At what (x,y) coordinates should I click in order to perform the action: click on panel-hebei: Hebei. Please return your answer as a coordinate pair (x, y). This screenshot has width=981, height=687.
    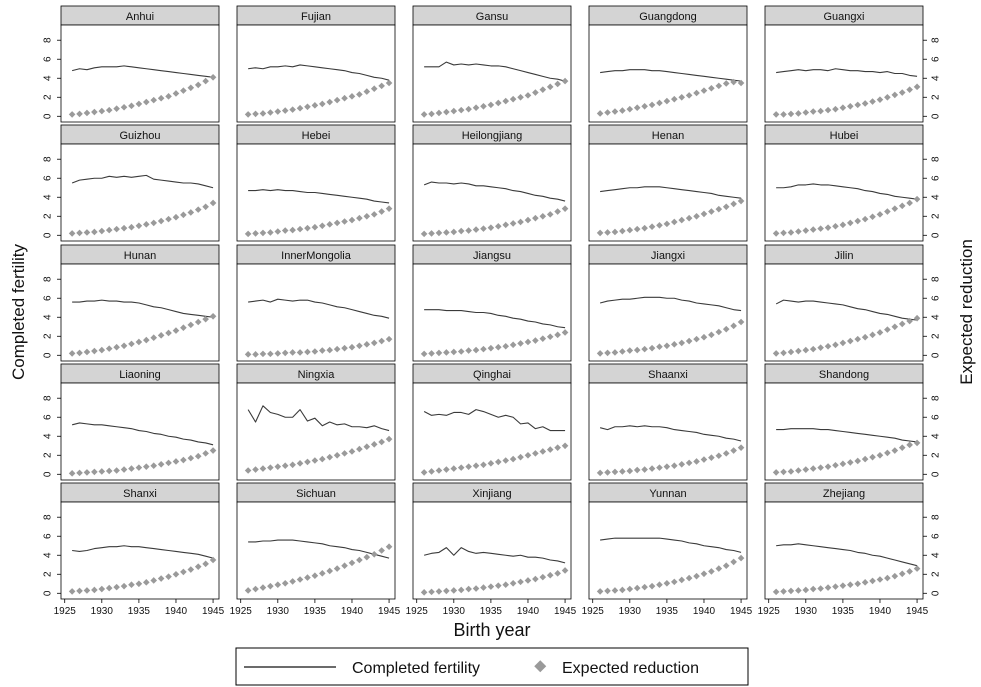
    Looking at the image, I should click on (316, 183).